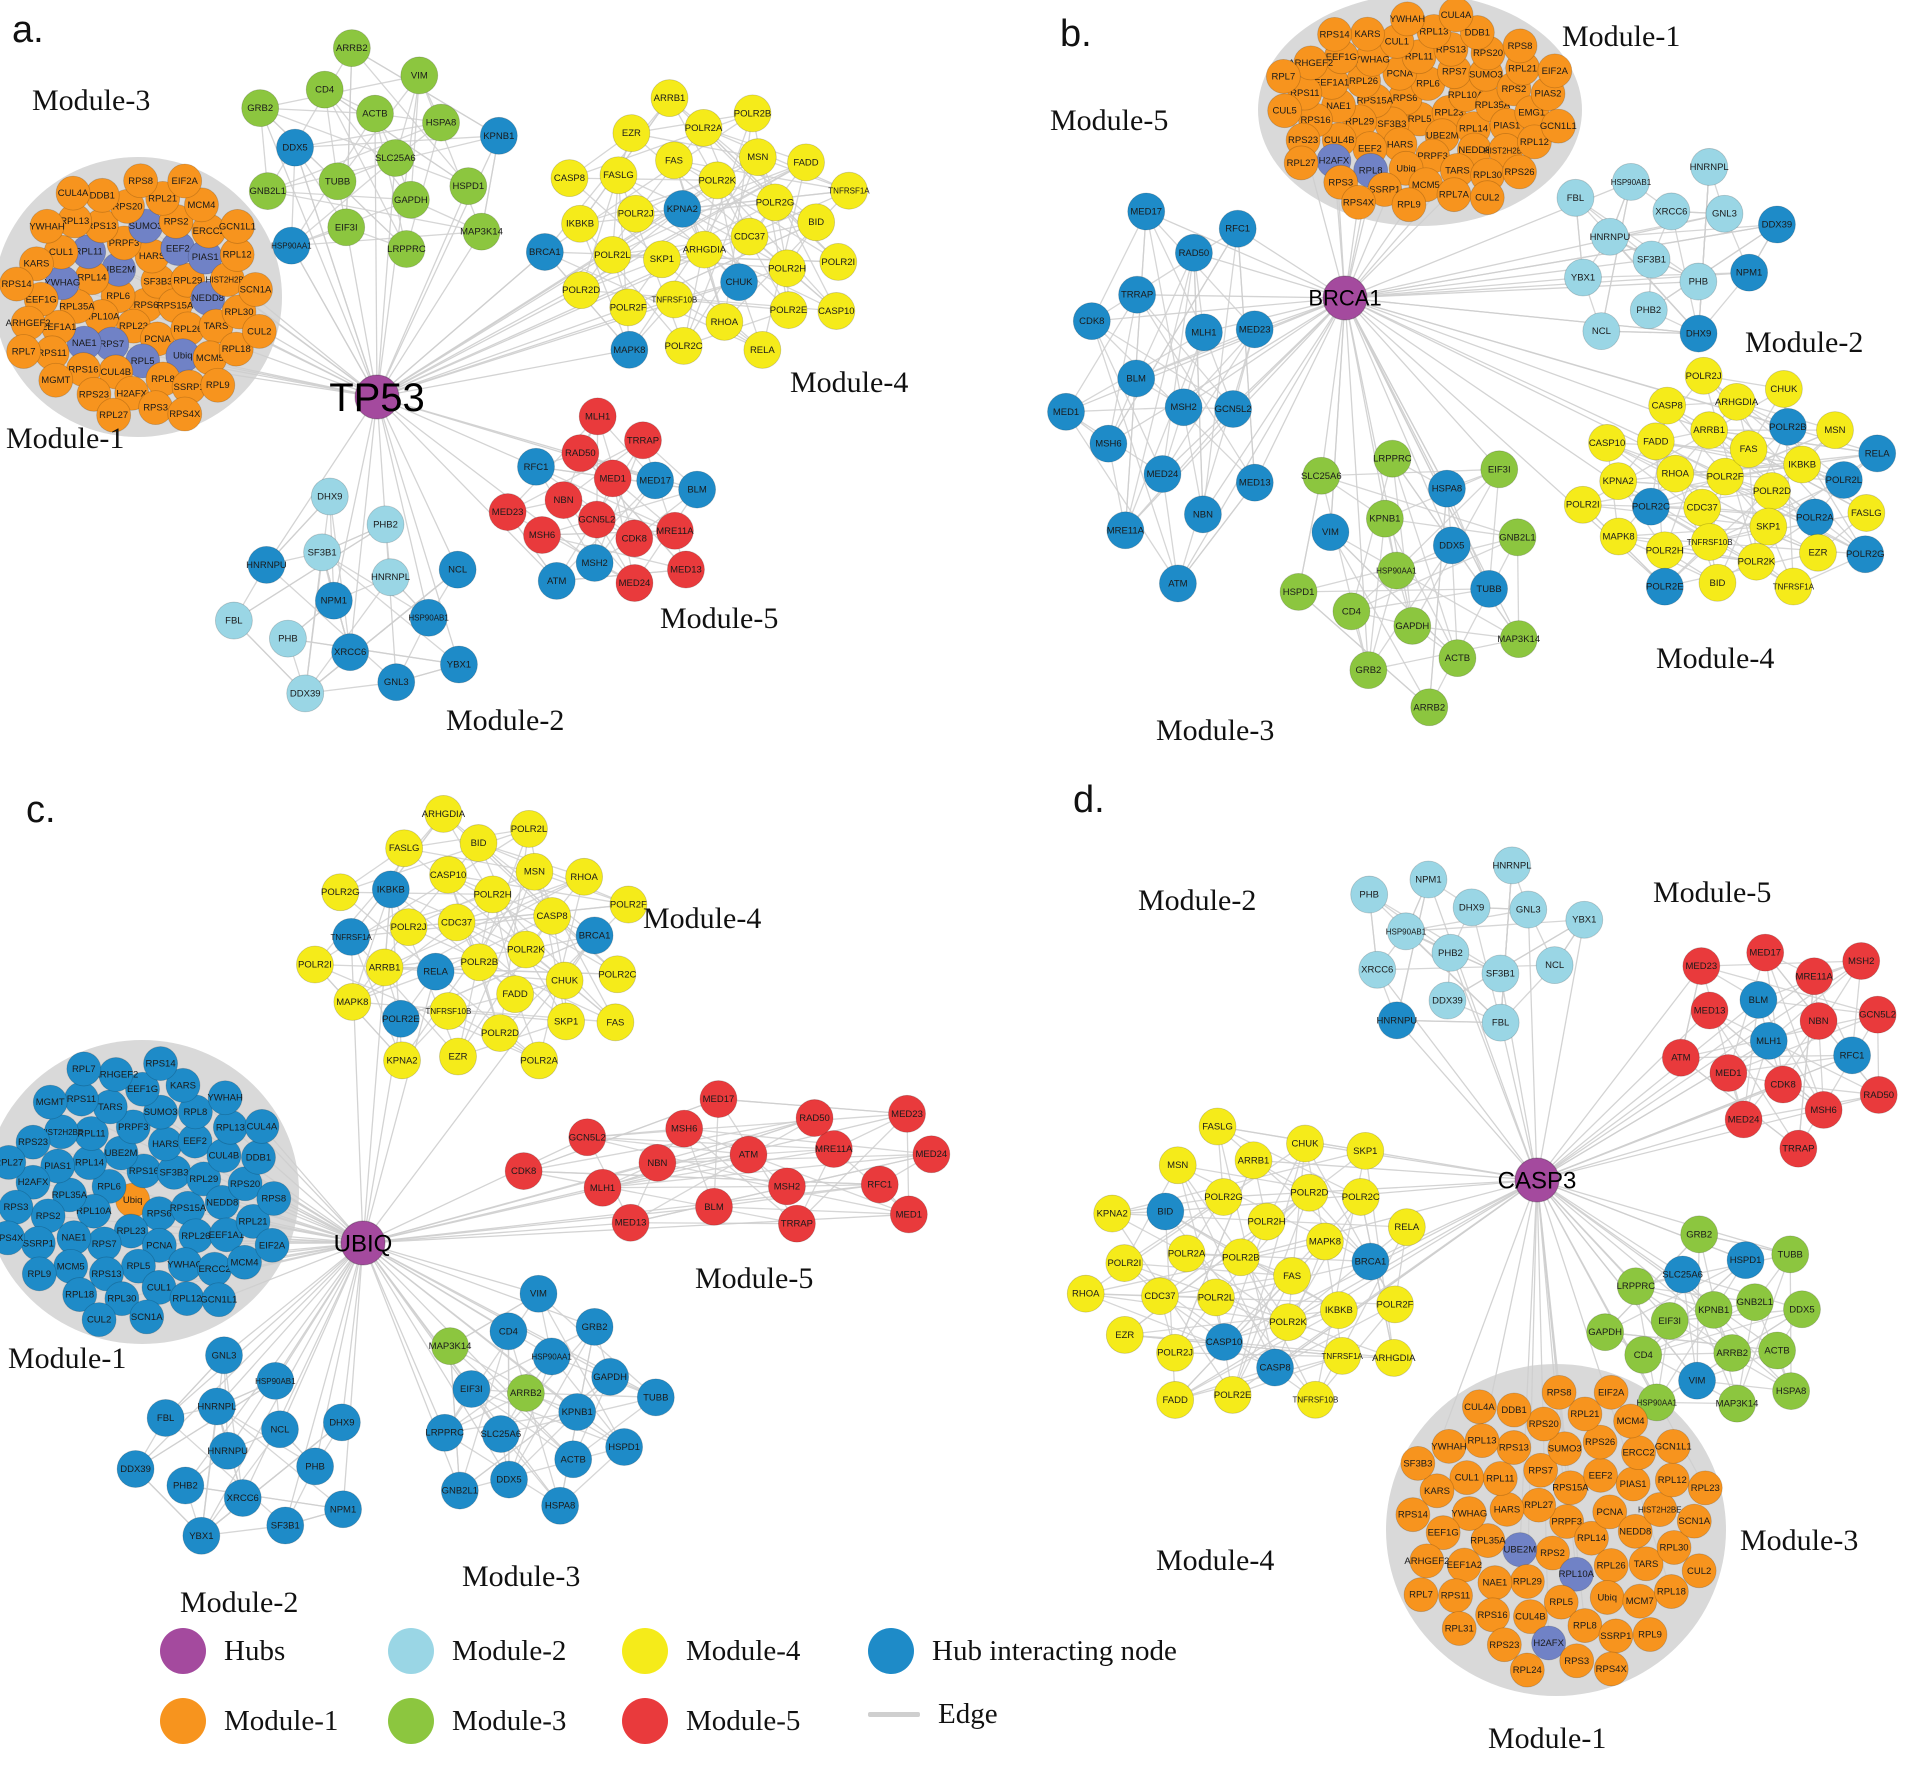  I want to click on node-YWHAH: YWHAH, so click(1449, 1446).